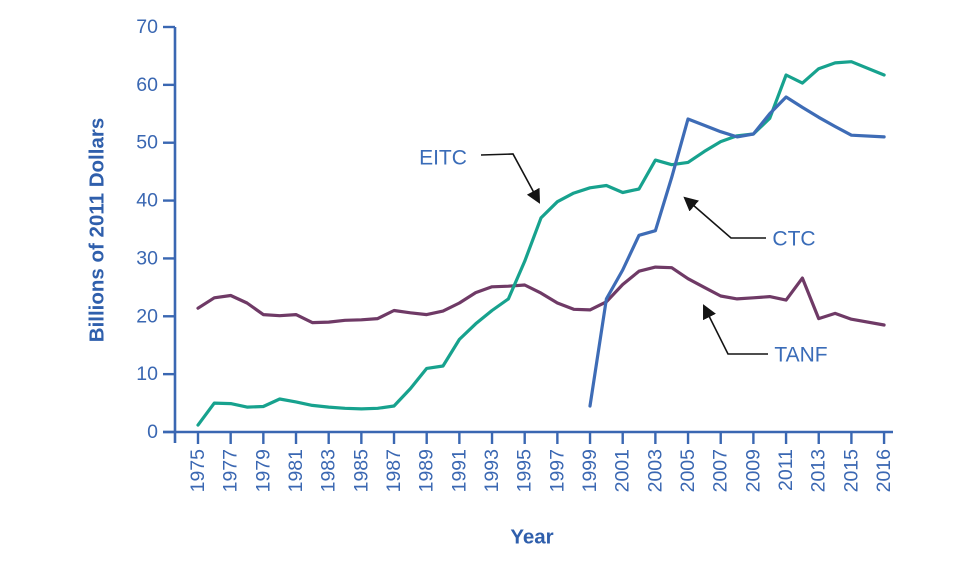  Describe the element at coordinates (97, 230) in the screenshot. I see `y-axis-title: Billions of 2011 Dollars` at that location.